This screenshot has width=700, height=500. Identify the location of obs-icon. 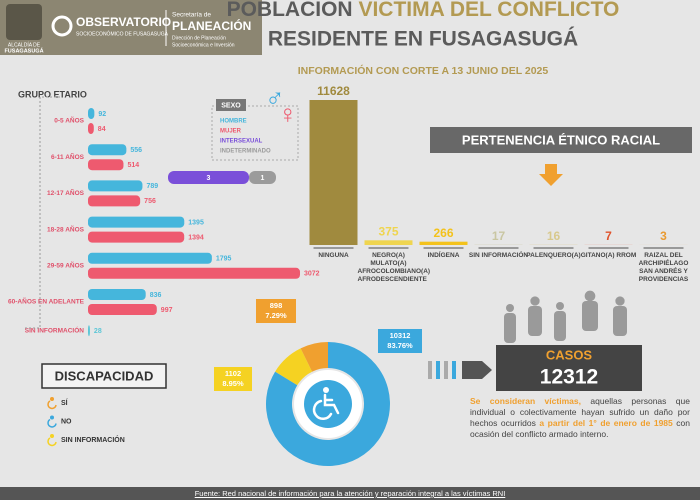
(62, 26).